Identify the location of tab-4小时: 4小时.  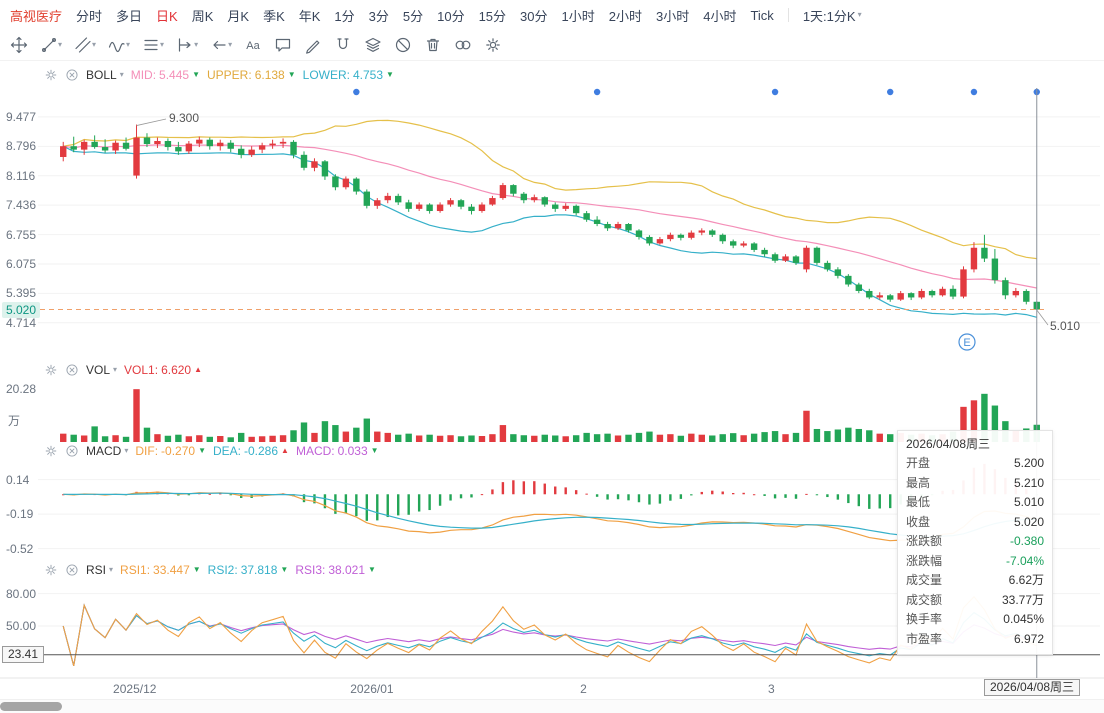
(720, 16).